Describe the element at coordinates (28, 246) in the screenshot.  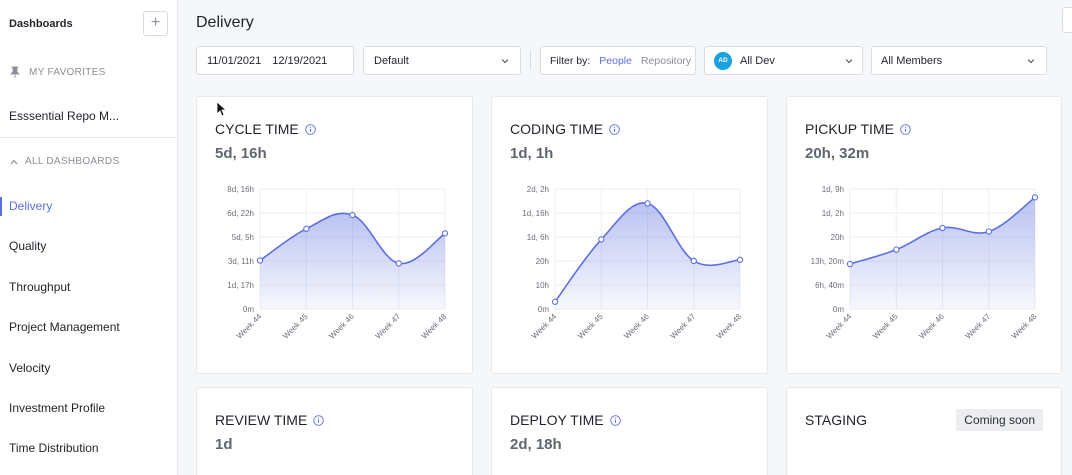
I see `sidebar-item-quality: Quality` at that location.